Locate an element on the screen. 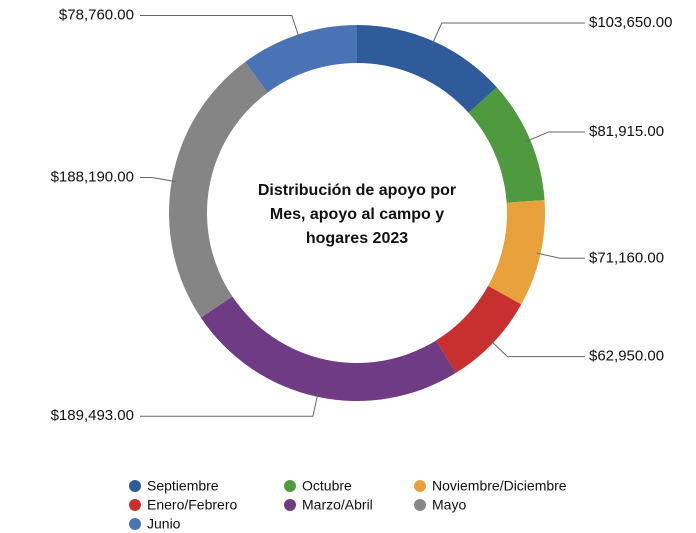 The image size is (696, 533). legend-label: Septiembre is located at coordinates (183, 486).